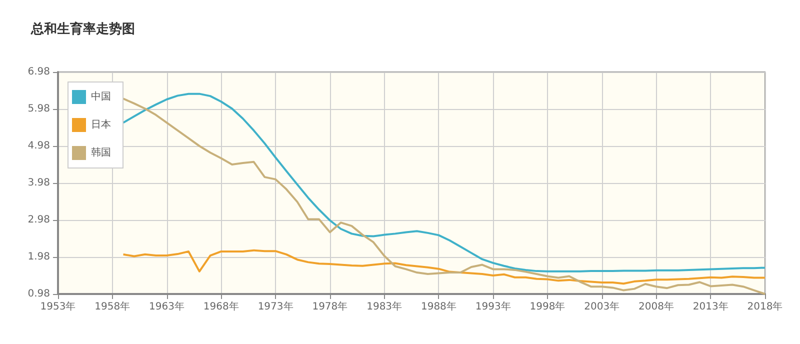 This screenshot has width=800, height=344. Describe the element at coordinates (112, 306) in the screenshot. I see `x-tick-label: 1958年` at that location.